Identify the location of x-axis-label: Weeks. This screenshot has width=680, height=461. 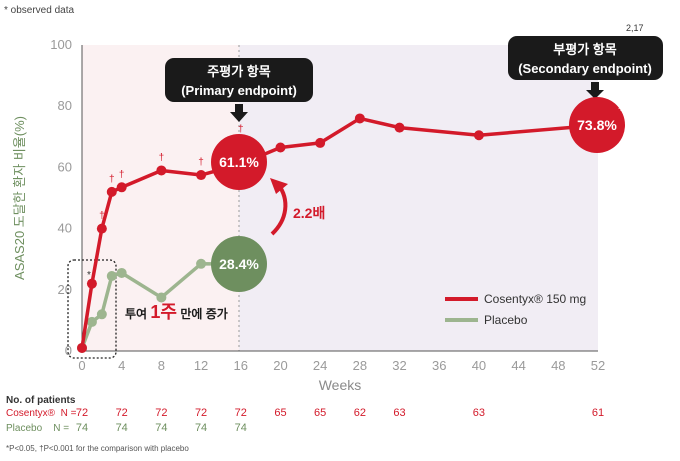
(340, 385).